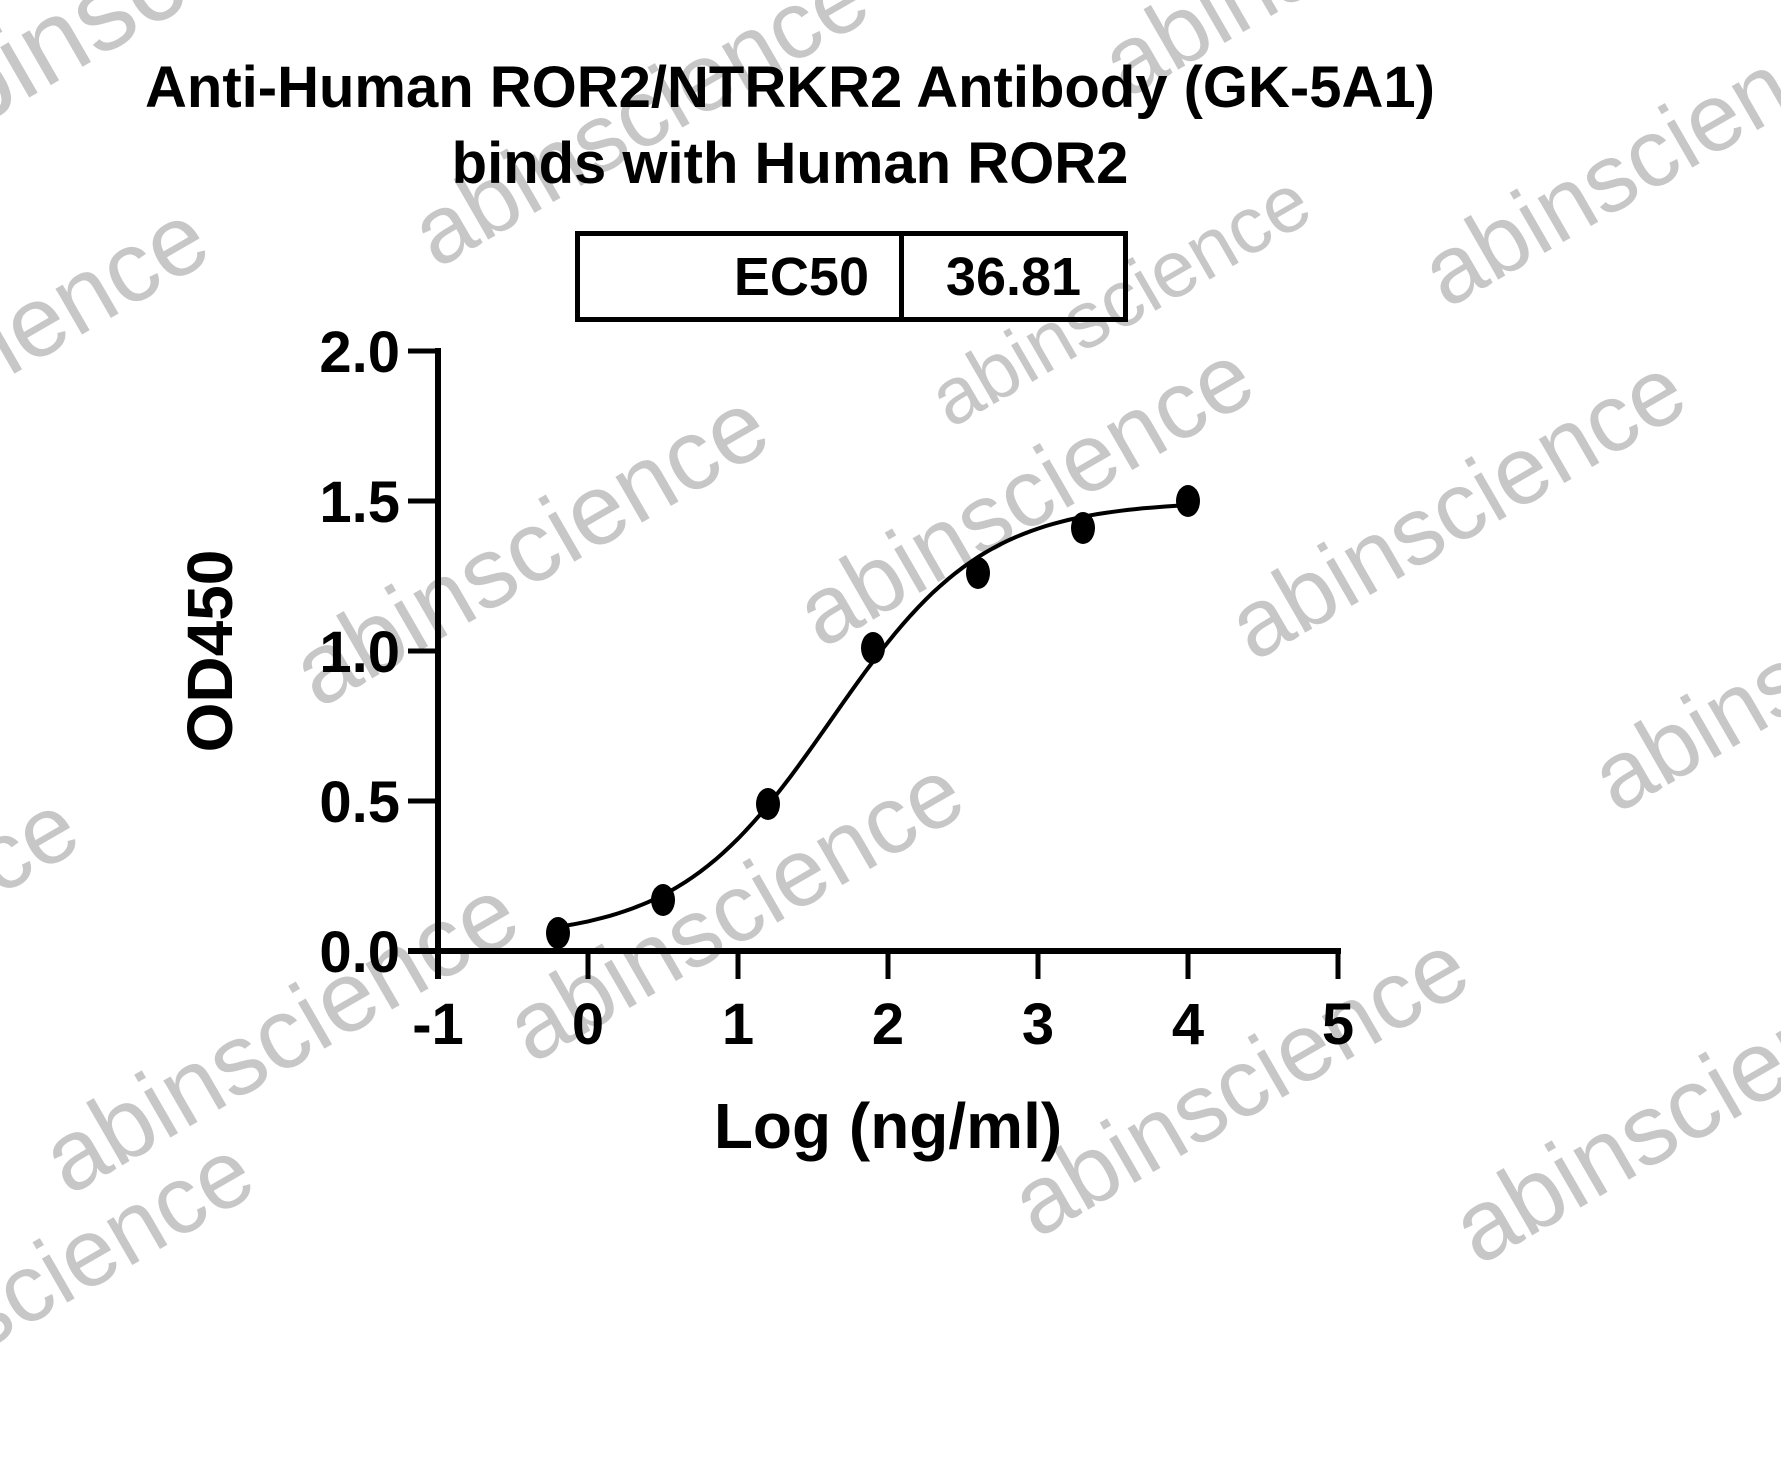 The image size is (1781, 1463). I want to click on ec50-table: EC50 36.81, so click(851, 276).